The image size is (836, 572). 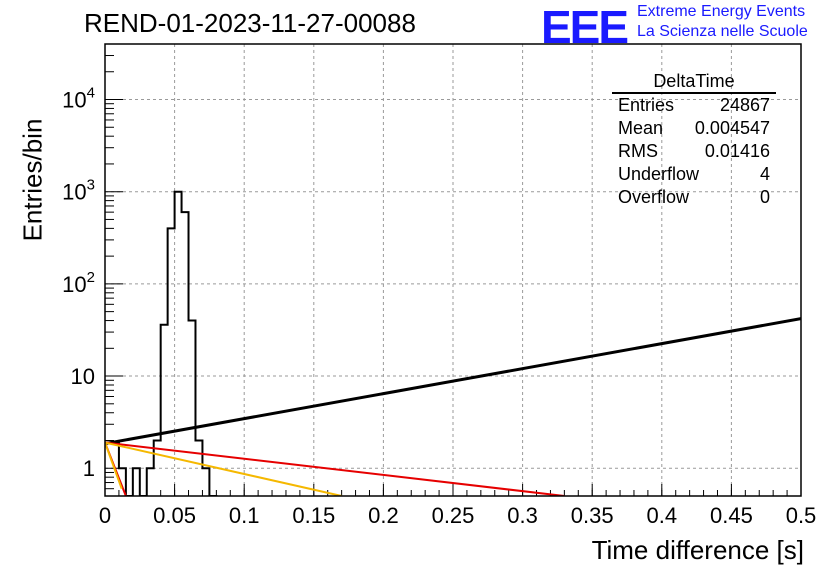 What do you see at coordinates (638, 151) in the screenshot?
I see `stats-label: RMS` at bounding box center [638, 151].